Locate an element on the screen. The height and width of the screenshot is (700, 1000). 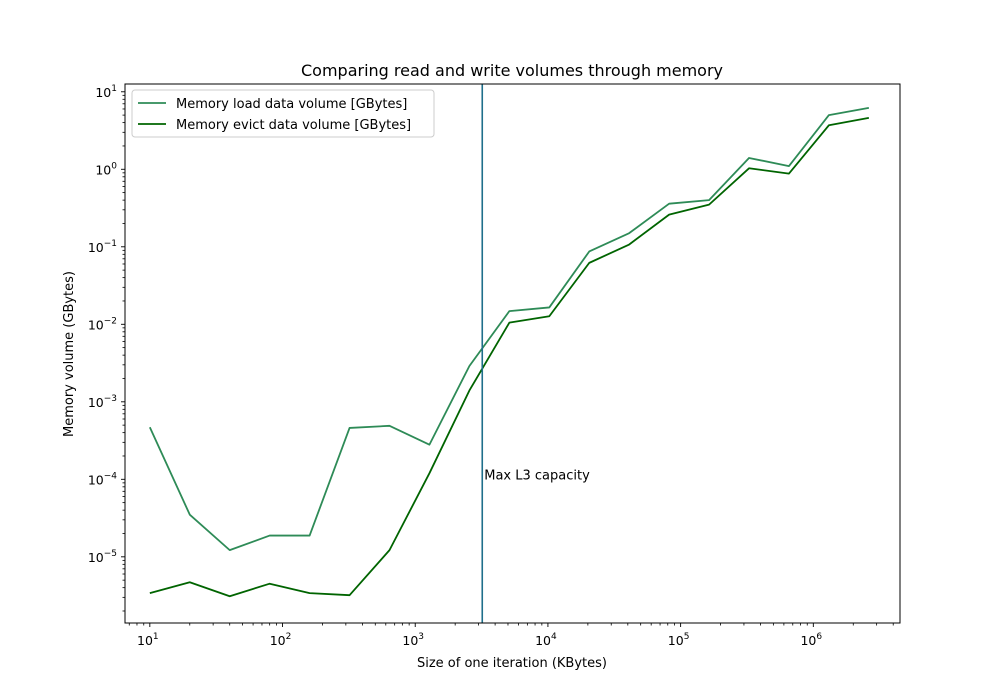
y-tick-label: 10⁻³ is located at coordinates (102, 402).